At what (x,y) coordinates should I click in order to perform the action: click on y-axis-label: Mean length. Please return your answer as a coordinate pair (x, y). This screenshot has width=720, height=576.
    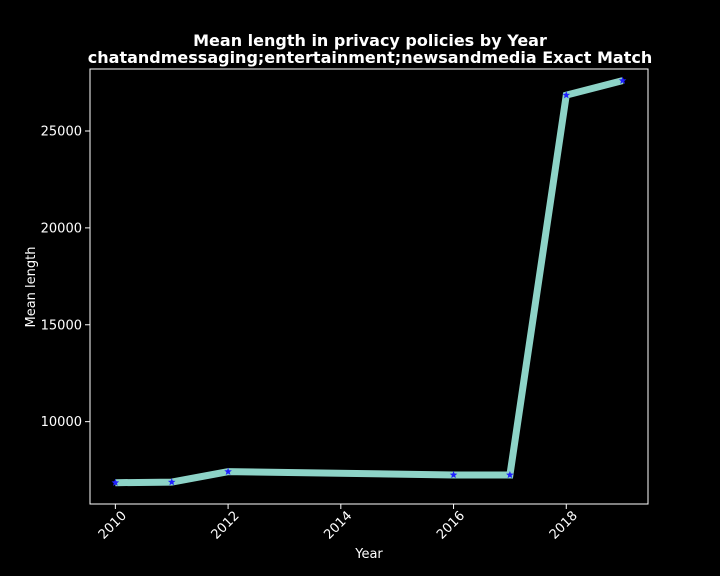
    Looking at the image, I should click on (31, 287).